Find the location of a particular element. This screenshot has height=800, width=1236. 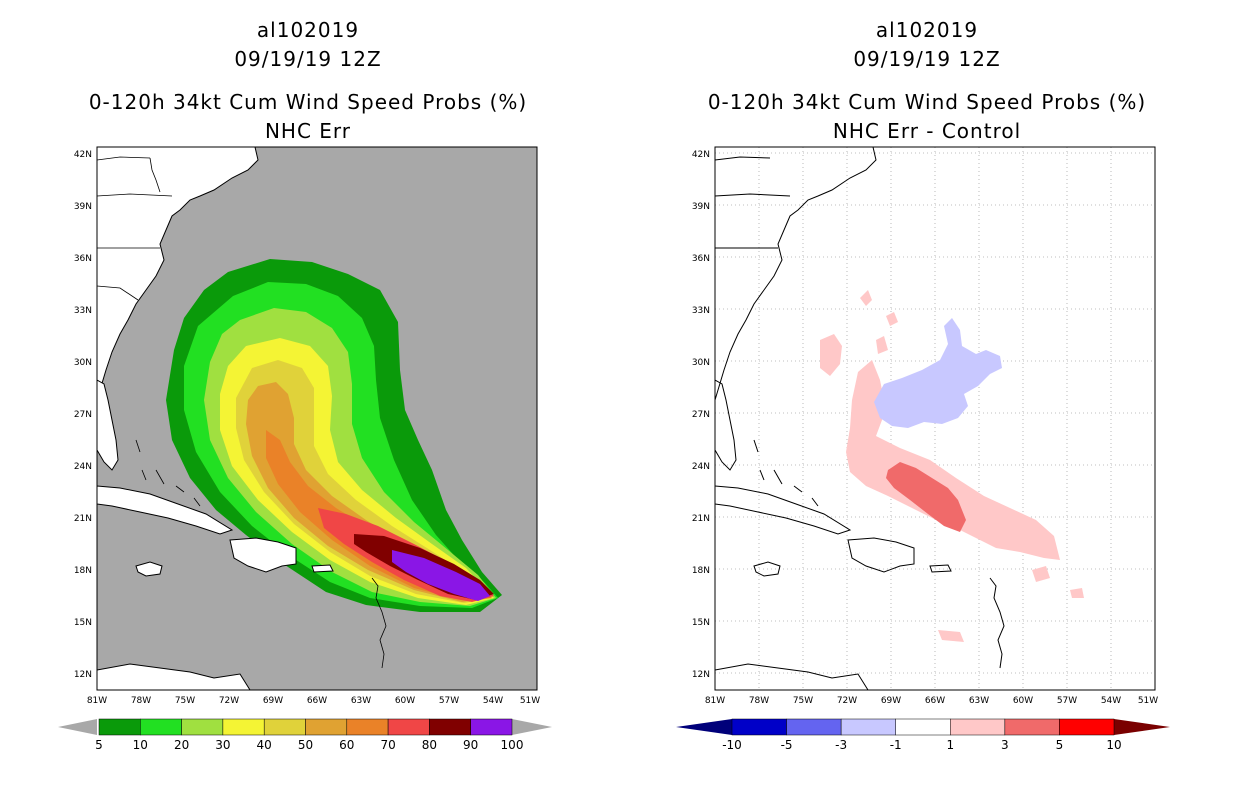

cuba-coast is located at coordinates (783, 510).